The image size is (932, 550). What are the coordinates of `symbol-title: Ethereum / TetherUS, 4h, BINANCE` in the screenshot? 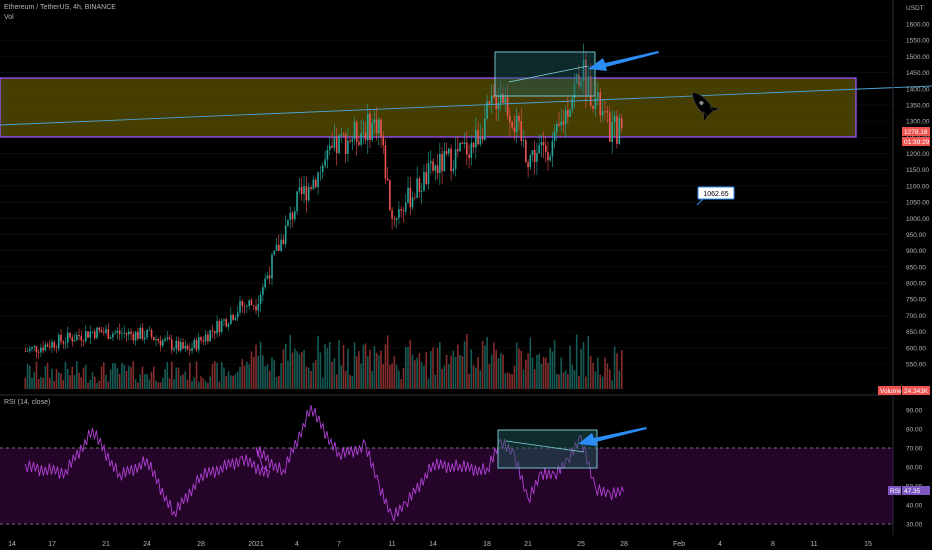 It's located at (60, 7).